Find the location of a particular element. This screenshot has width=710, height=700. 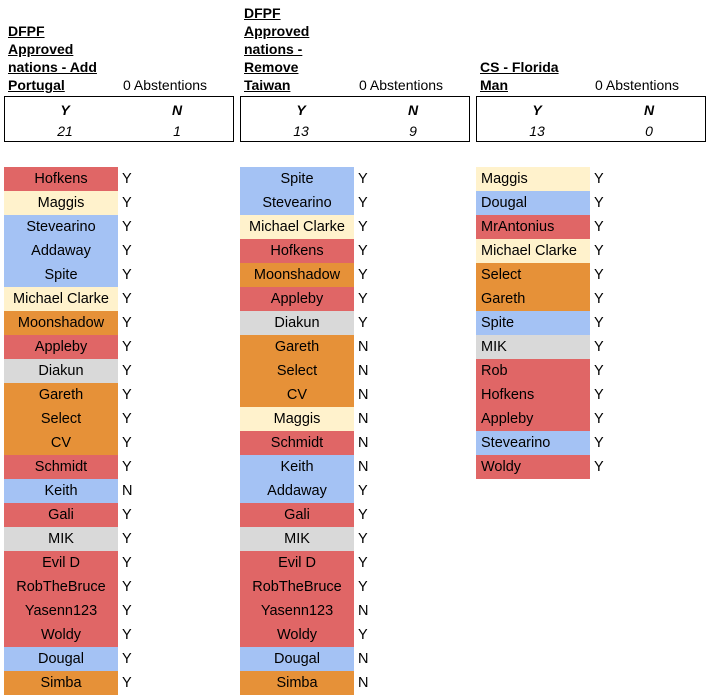

voter-name-cell: MrAntonius is located at coordinates (533, 227).